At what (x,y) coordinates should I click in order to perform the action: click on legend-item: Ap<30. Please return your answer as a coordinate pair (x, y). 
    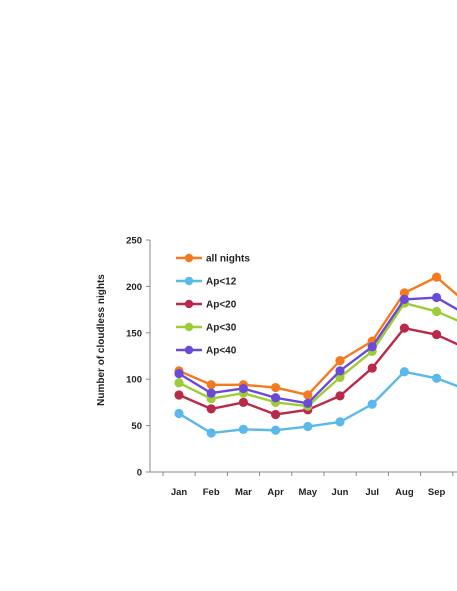
    Looking at the image, I should click on (206, 328).